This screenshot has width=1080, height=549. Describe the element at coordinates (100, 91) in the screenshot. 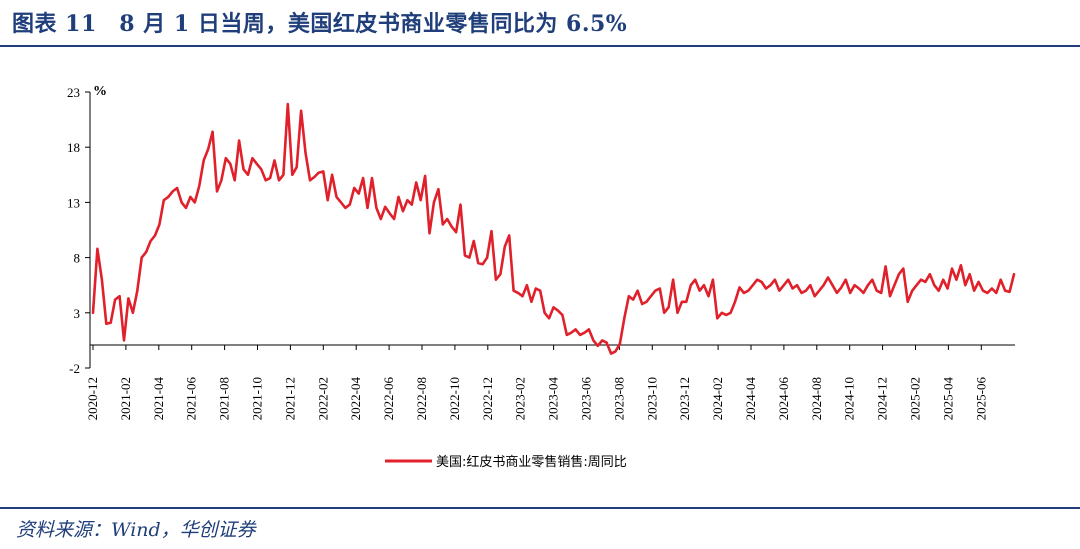

I see `y-axis-unit: %` at that location.